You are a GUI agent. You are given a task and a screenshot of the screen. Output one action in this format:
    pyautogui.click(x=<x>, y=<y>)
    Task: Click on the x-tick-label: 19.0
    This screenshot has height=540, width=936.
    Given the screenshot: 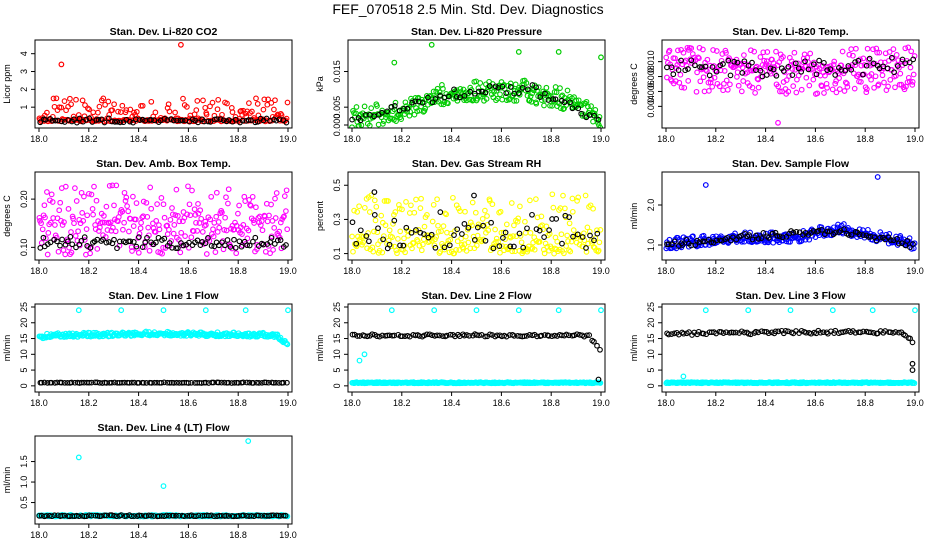 What is the action you would take?
    pyautogui.click(x=288, y=403)
    